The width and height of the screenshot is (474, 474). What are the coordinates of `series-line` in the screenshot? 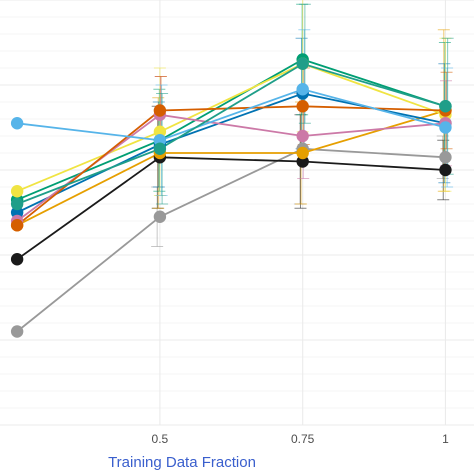 It's located at (231, 115).